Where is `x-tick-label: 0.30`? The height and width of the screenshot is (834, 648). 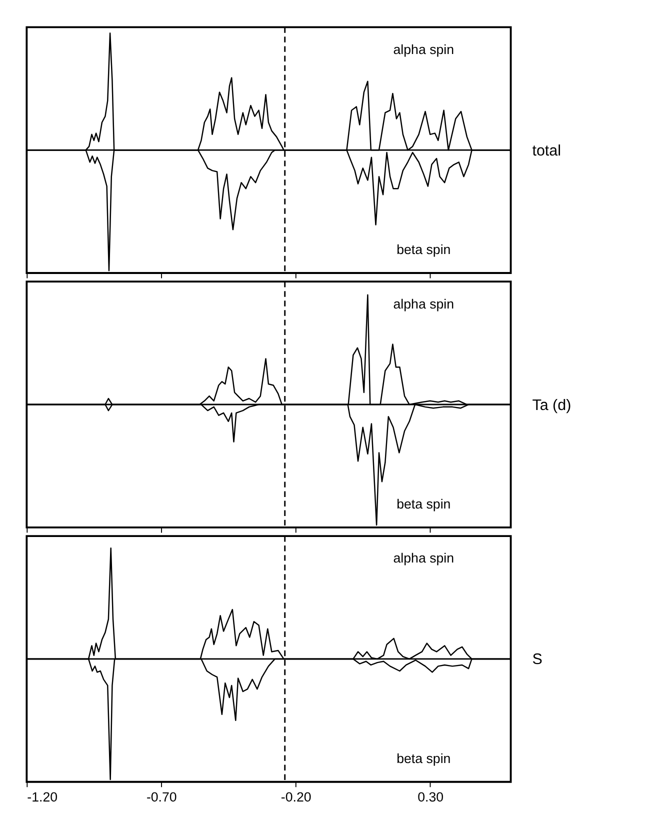
x-tick-label: 0.30 is located at coordinates (431, 796).